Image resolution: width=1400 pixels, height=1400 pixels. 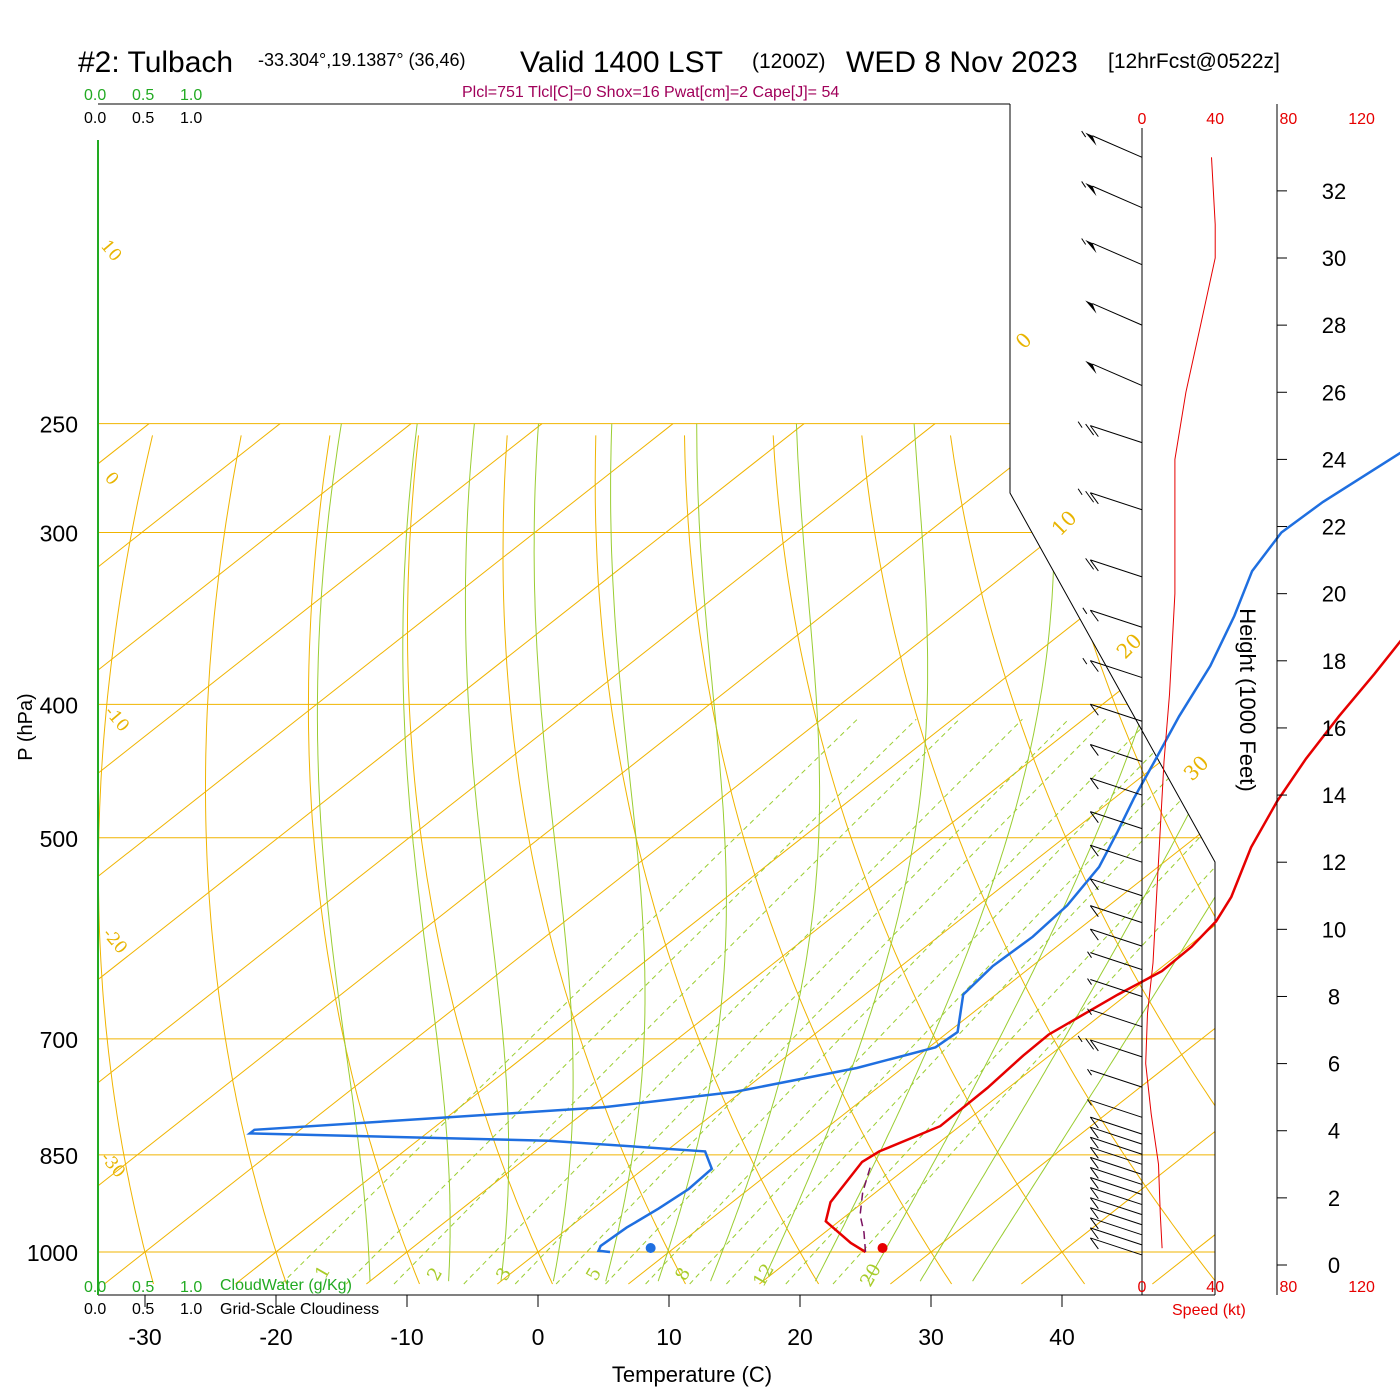 What do you see at coordinates (95, 118) in the screenshot?
I see `top-cl-0: 0.0` at bounding box center [95, 118].